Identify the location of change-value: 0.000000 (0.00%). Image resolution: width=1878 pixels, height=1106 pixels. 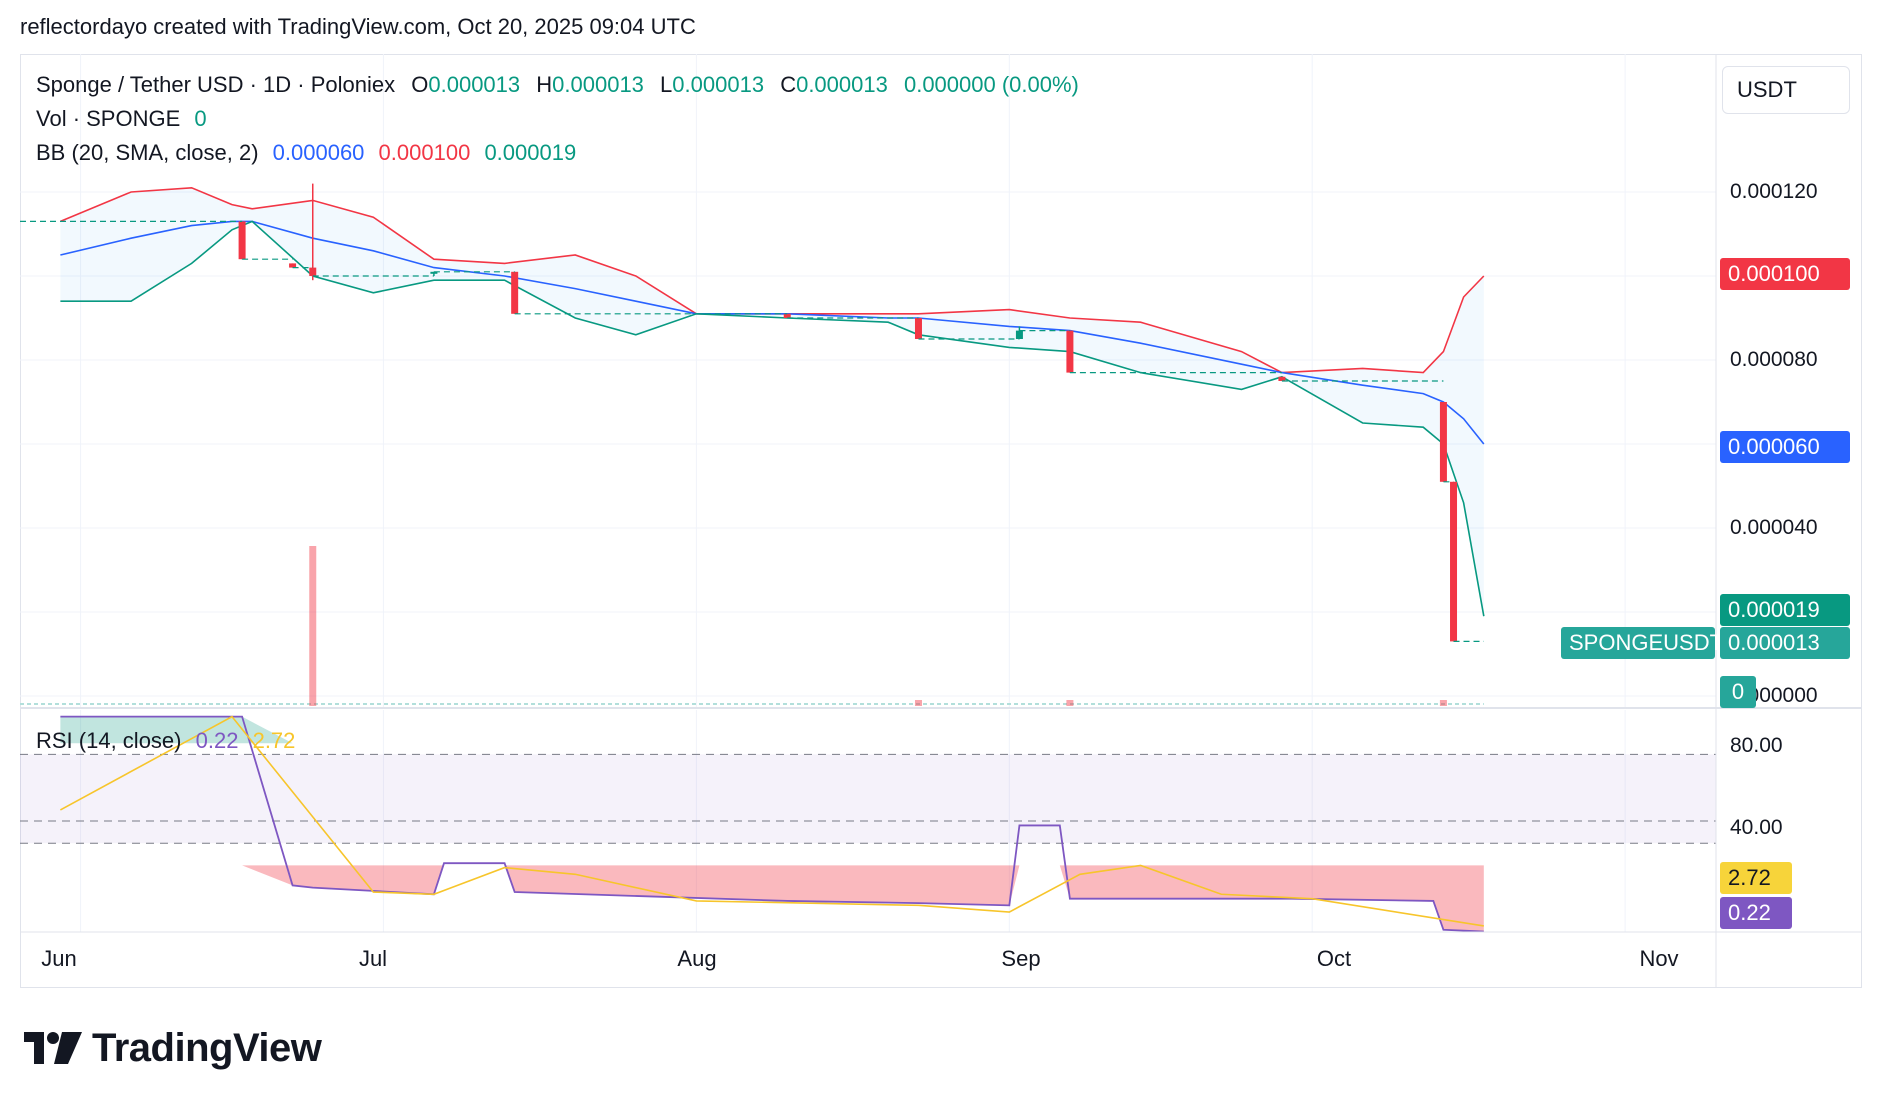
(991, 84).